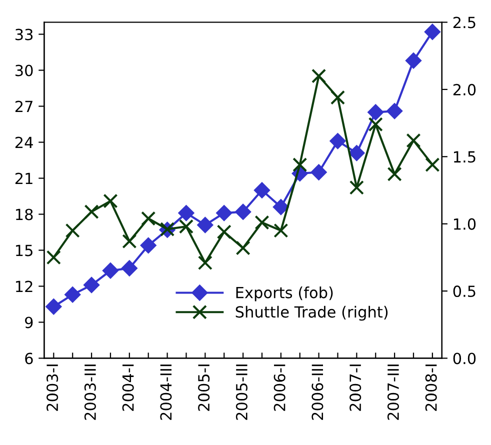 The image size is (491, 445). What do you see at coordinates (24, 142) in the screenshot?
I see `y-tick-label: 24` at bounding box center [24, 142].